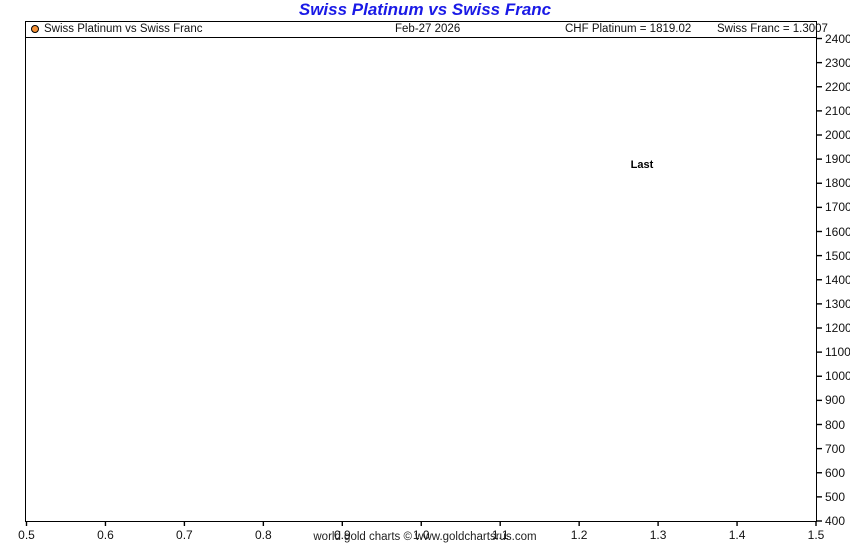 This screenshot has width=850, height=550. What do you see at coordinates (835, 521) in the screenshot?
I see `y-tick-label: 400` at bounding box center [835, 521].